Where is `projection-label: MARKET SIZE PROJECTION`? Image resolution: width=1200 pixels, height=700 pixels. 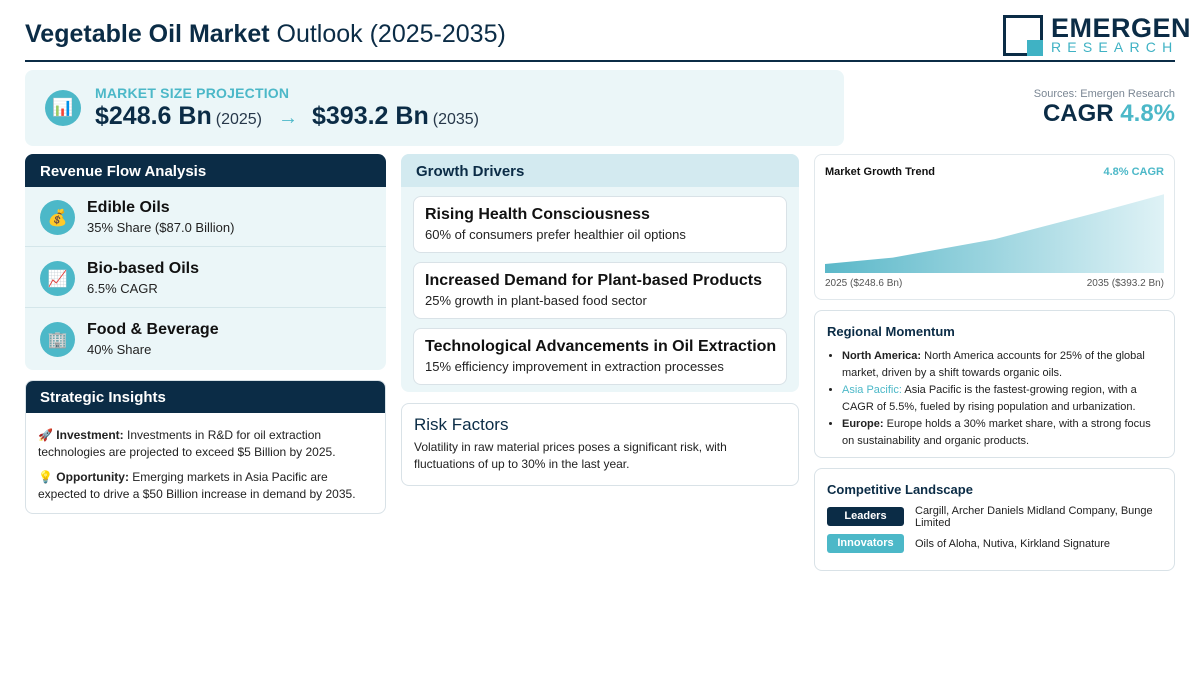
projection-label: MARKET SIZE PROJECTION is located at coordinates (192, 93).